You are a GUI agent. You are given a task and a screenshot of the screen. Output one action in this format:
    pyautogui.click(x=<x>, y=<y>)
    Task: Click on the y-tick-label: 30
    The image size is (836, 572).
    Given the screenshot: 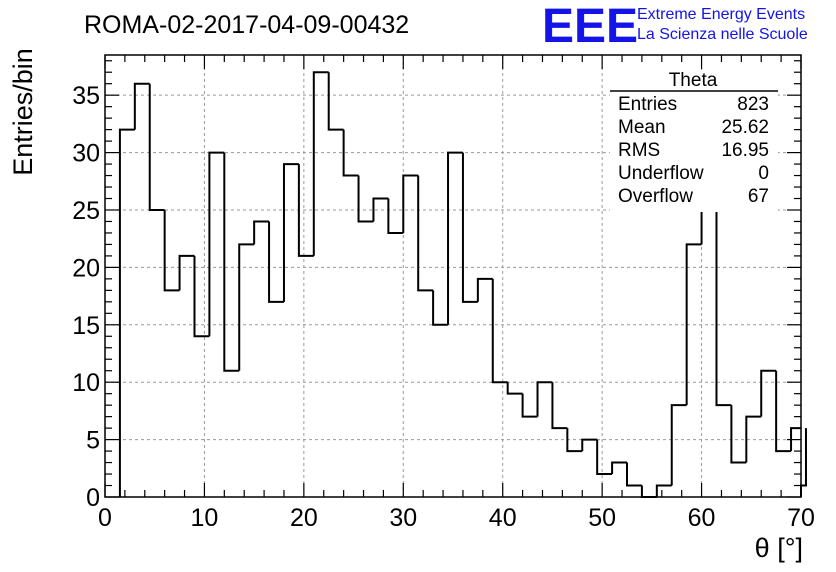 What is the action you would take?
    pyautogui.click(x=86, y=154)
    